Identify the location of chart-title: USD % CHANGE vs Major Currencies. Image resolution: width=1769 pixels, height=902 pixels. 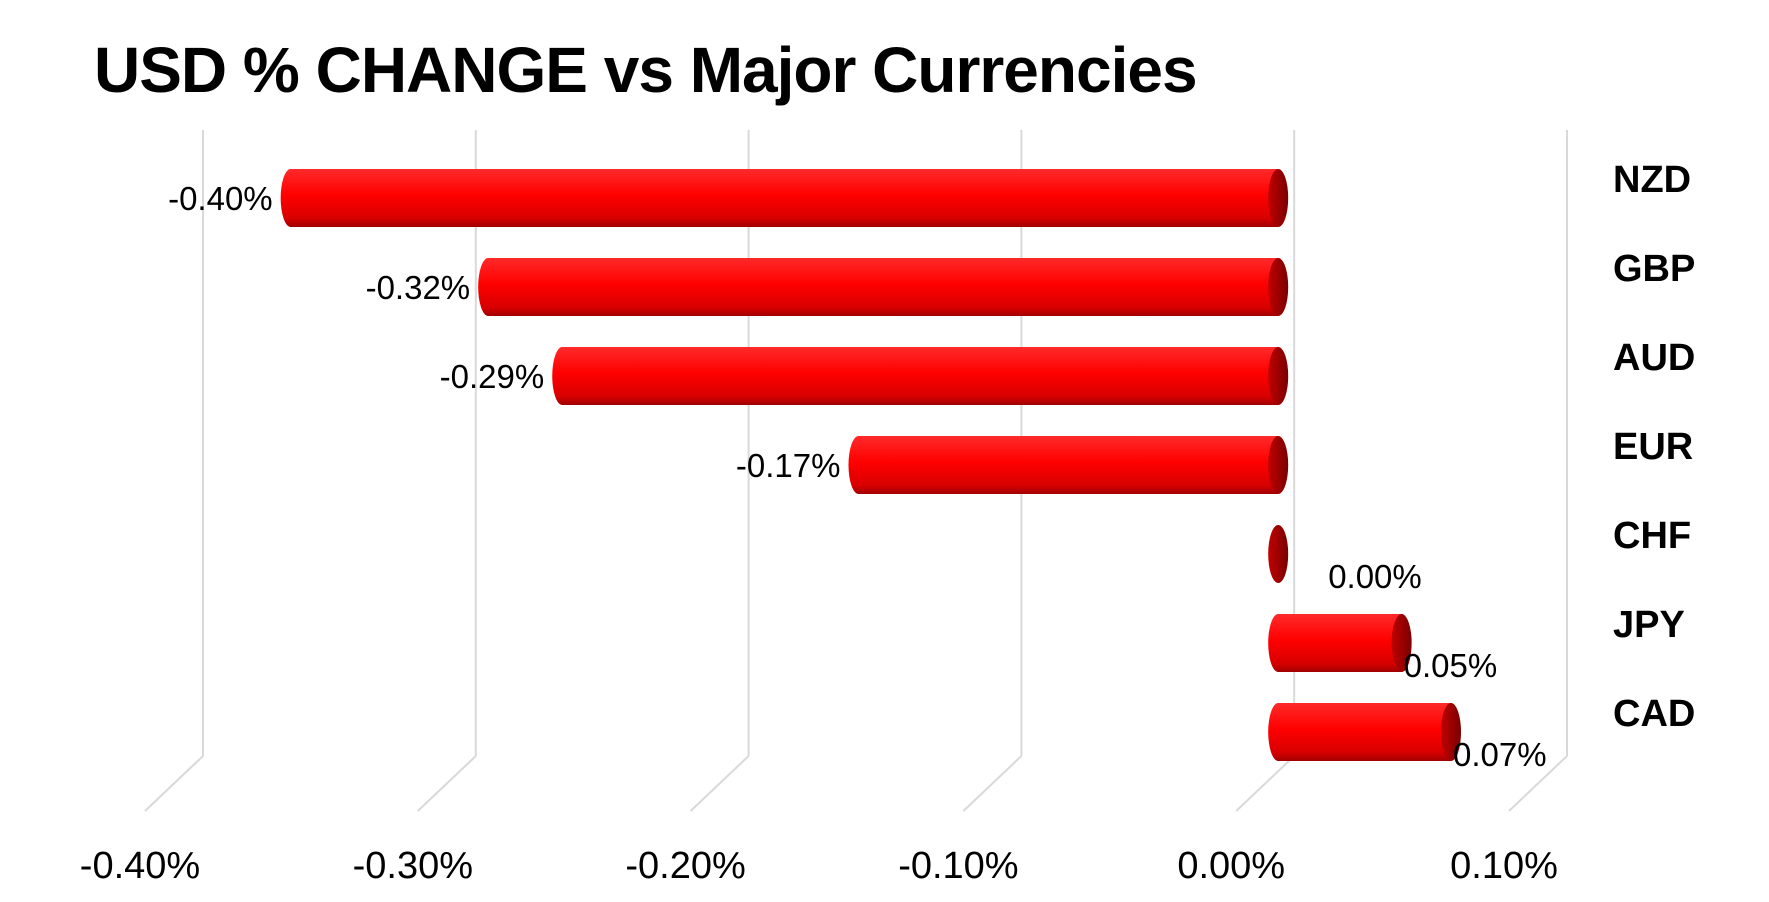
(645, 70).